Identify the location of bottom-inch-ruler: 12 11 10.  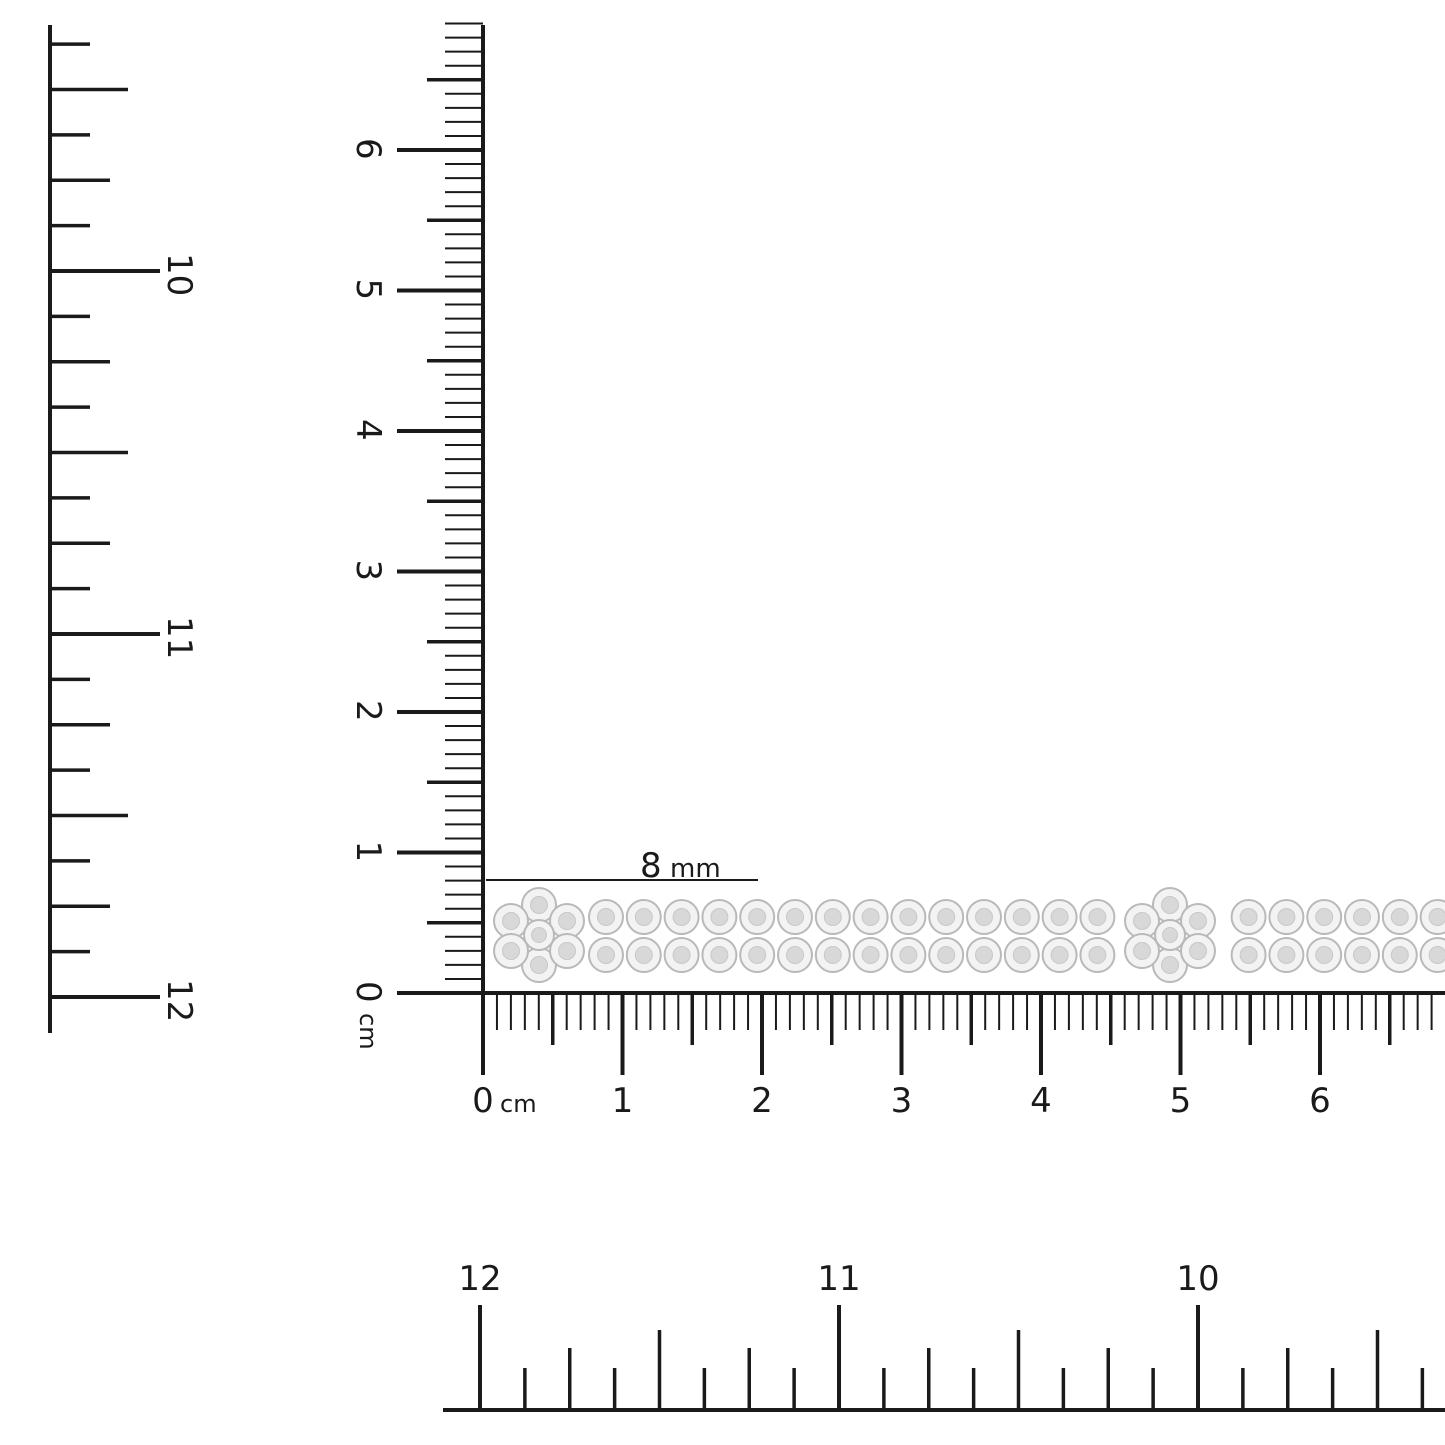
(944, 1335).